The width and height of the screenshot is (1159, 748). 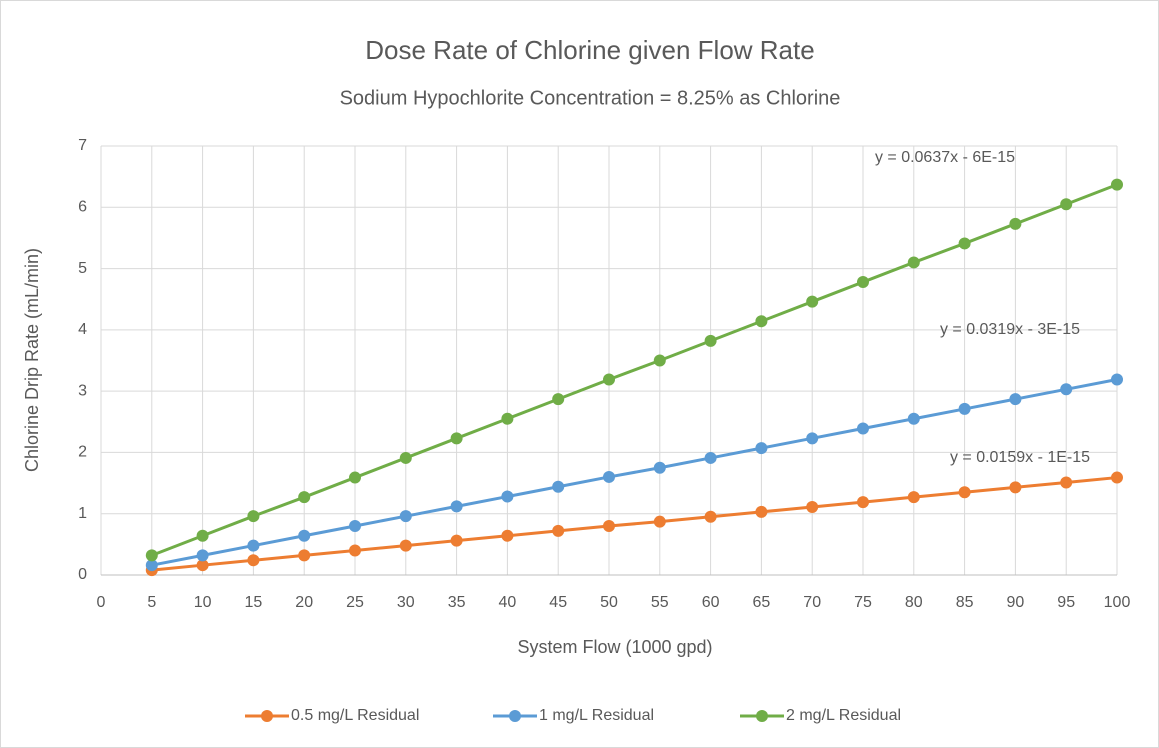 I want to click on trendline-equation: y = 0.0159x - 1E-15, so click(x=1020, y=457).